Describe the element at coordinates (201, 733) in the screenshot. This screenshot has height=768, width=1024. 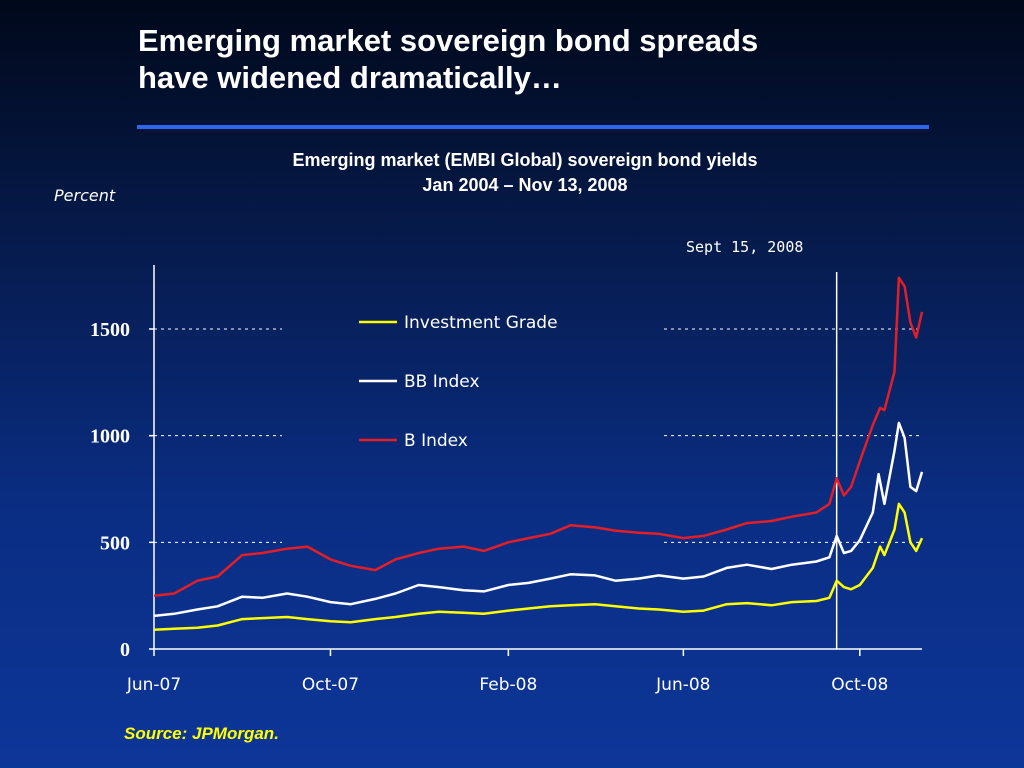
I see `source-note: Source: JPMorgan.` at that location.